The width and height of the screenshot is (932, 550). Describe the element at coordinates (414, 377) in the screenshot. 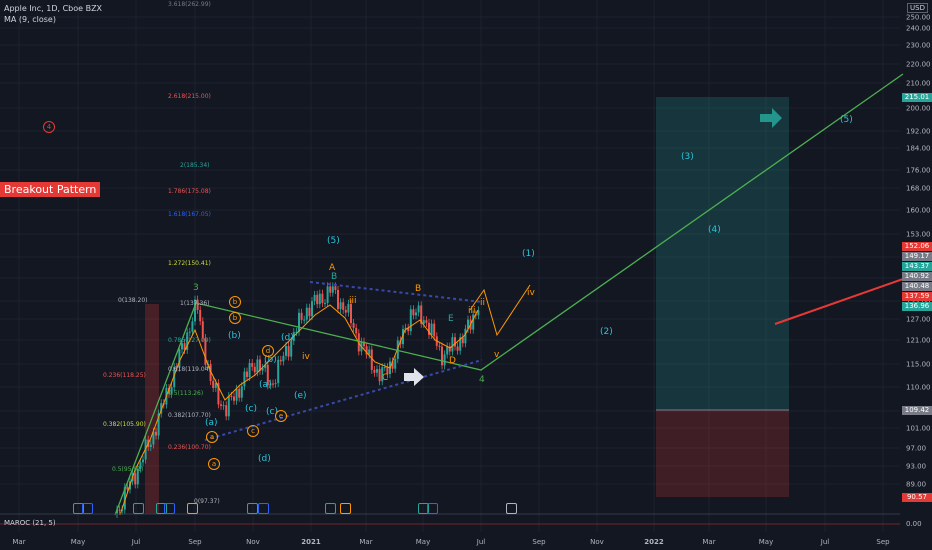

I see `arrow-icon-right` at that location.